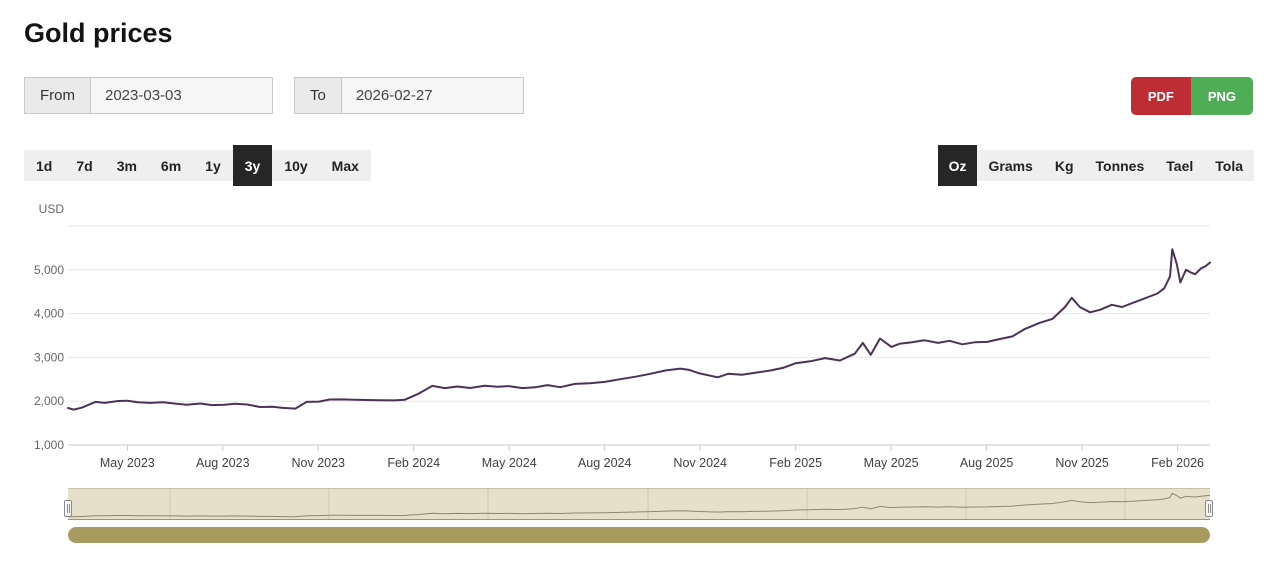 Image resolution: width=1280 pixels, height=575 pixels. I want to click on from-label: From, so click(58, 95).